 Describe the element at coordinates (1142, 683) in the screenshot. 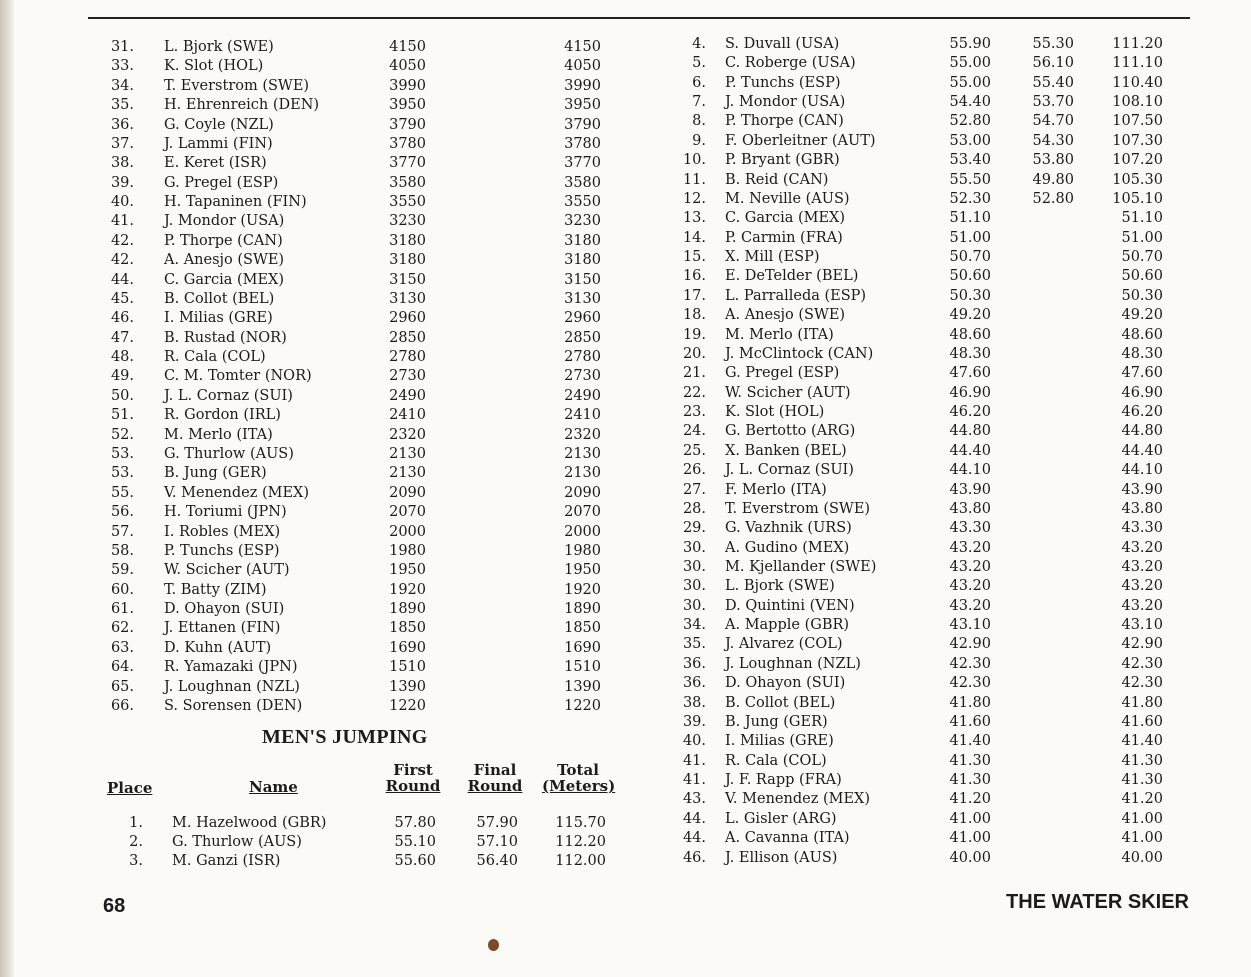

I see `total: 42.30` at that location.